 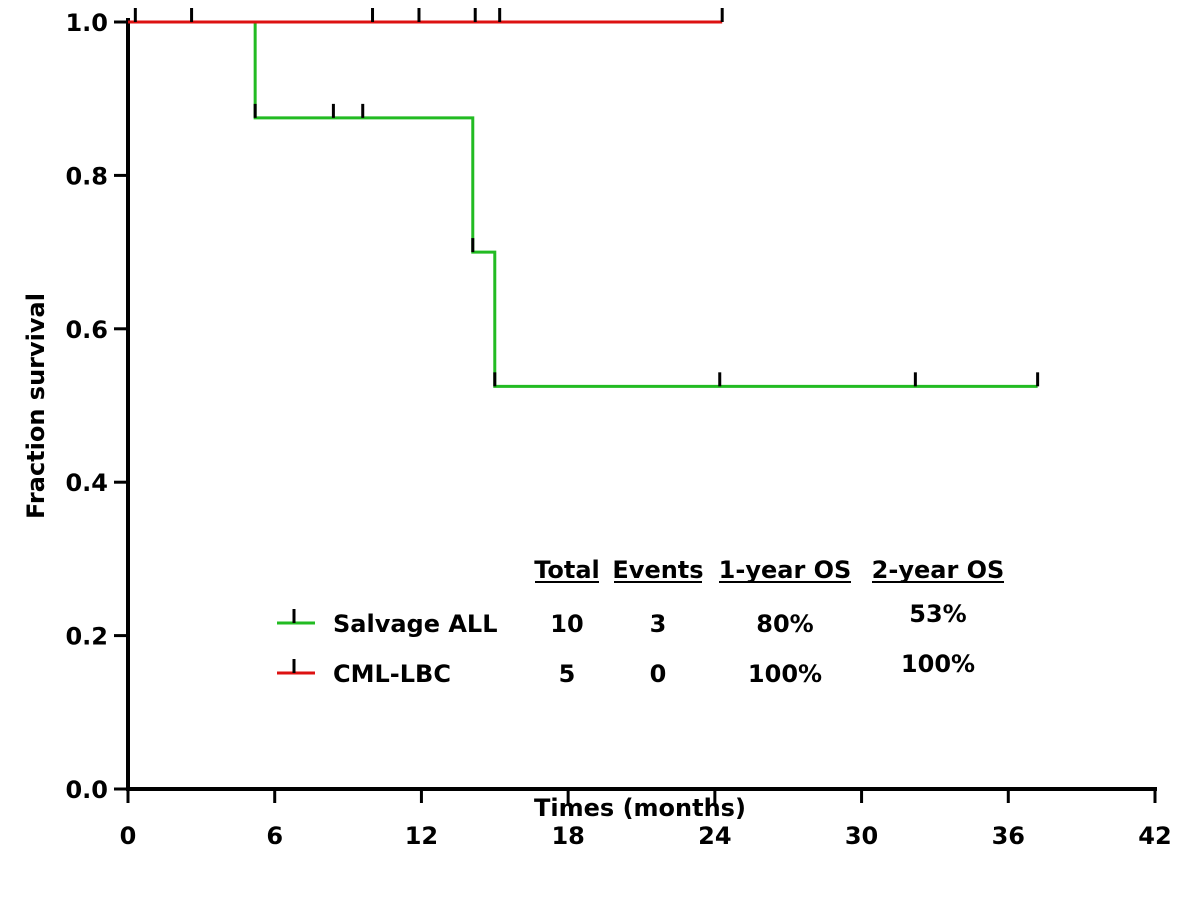 I want to click on y-tick-label: 0.2, so click(x=86, y=637).